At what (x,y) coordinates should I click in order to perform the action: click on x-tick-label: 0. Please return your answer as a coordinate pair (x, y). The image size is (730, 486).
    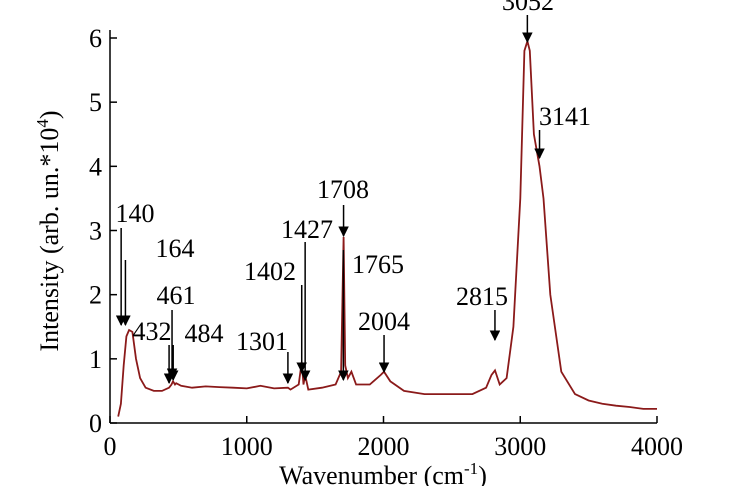
    Looking at the image, I should click on (110, 446).